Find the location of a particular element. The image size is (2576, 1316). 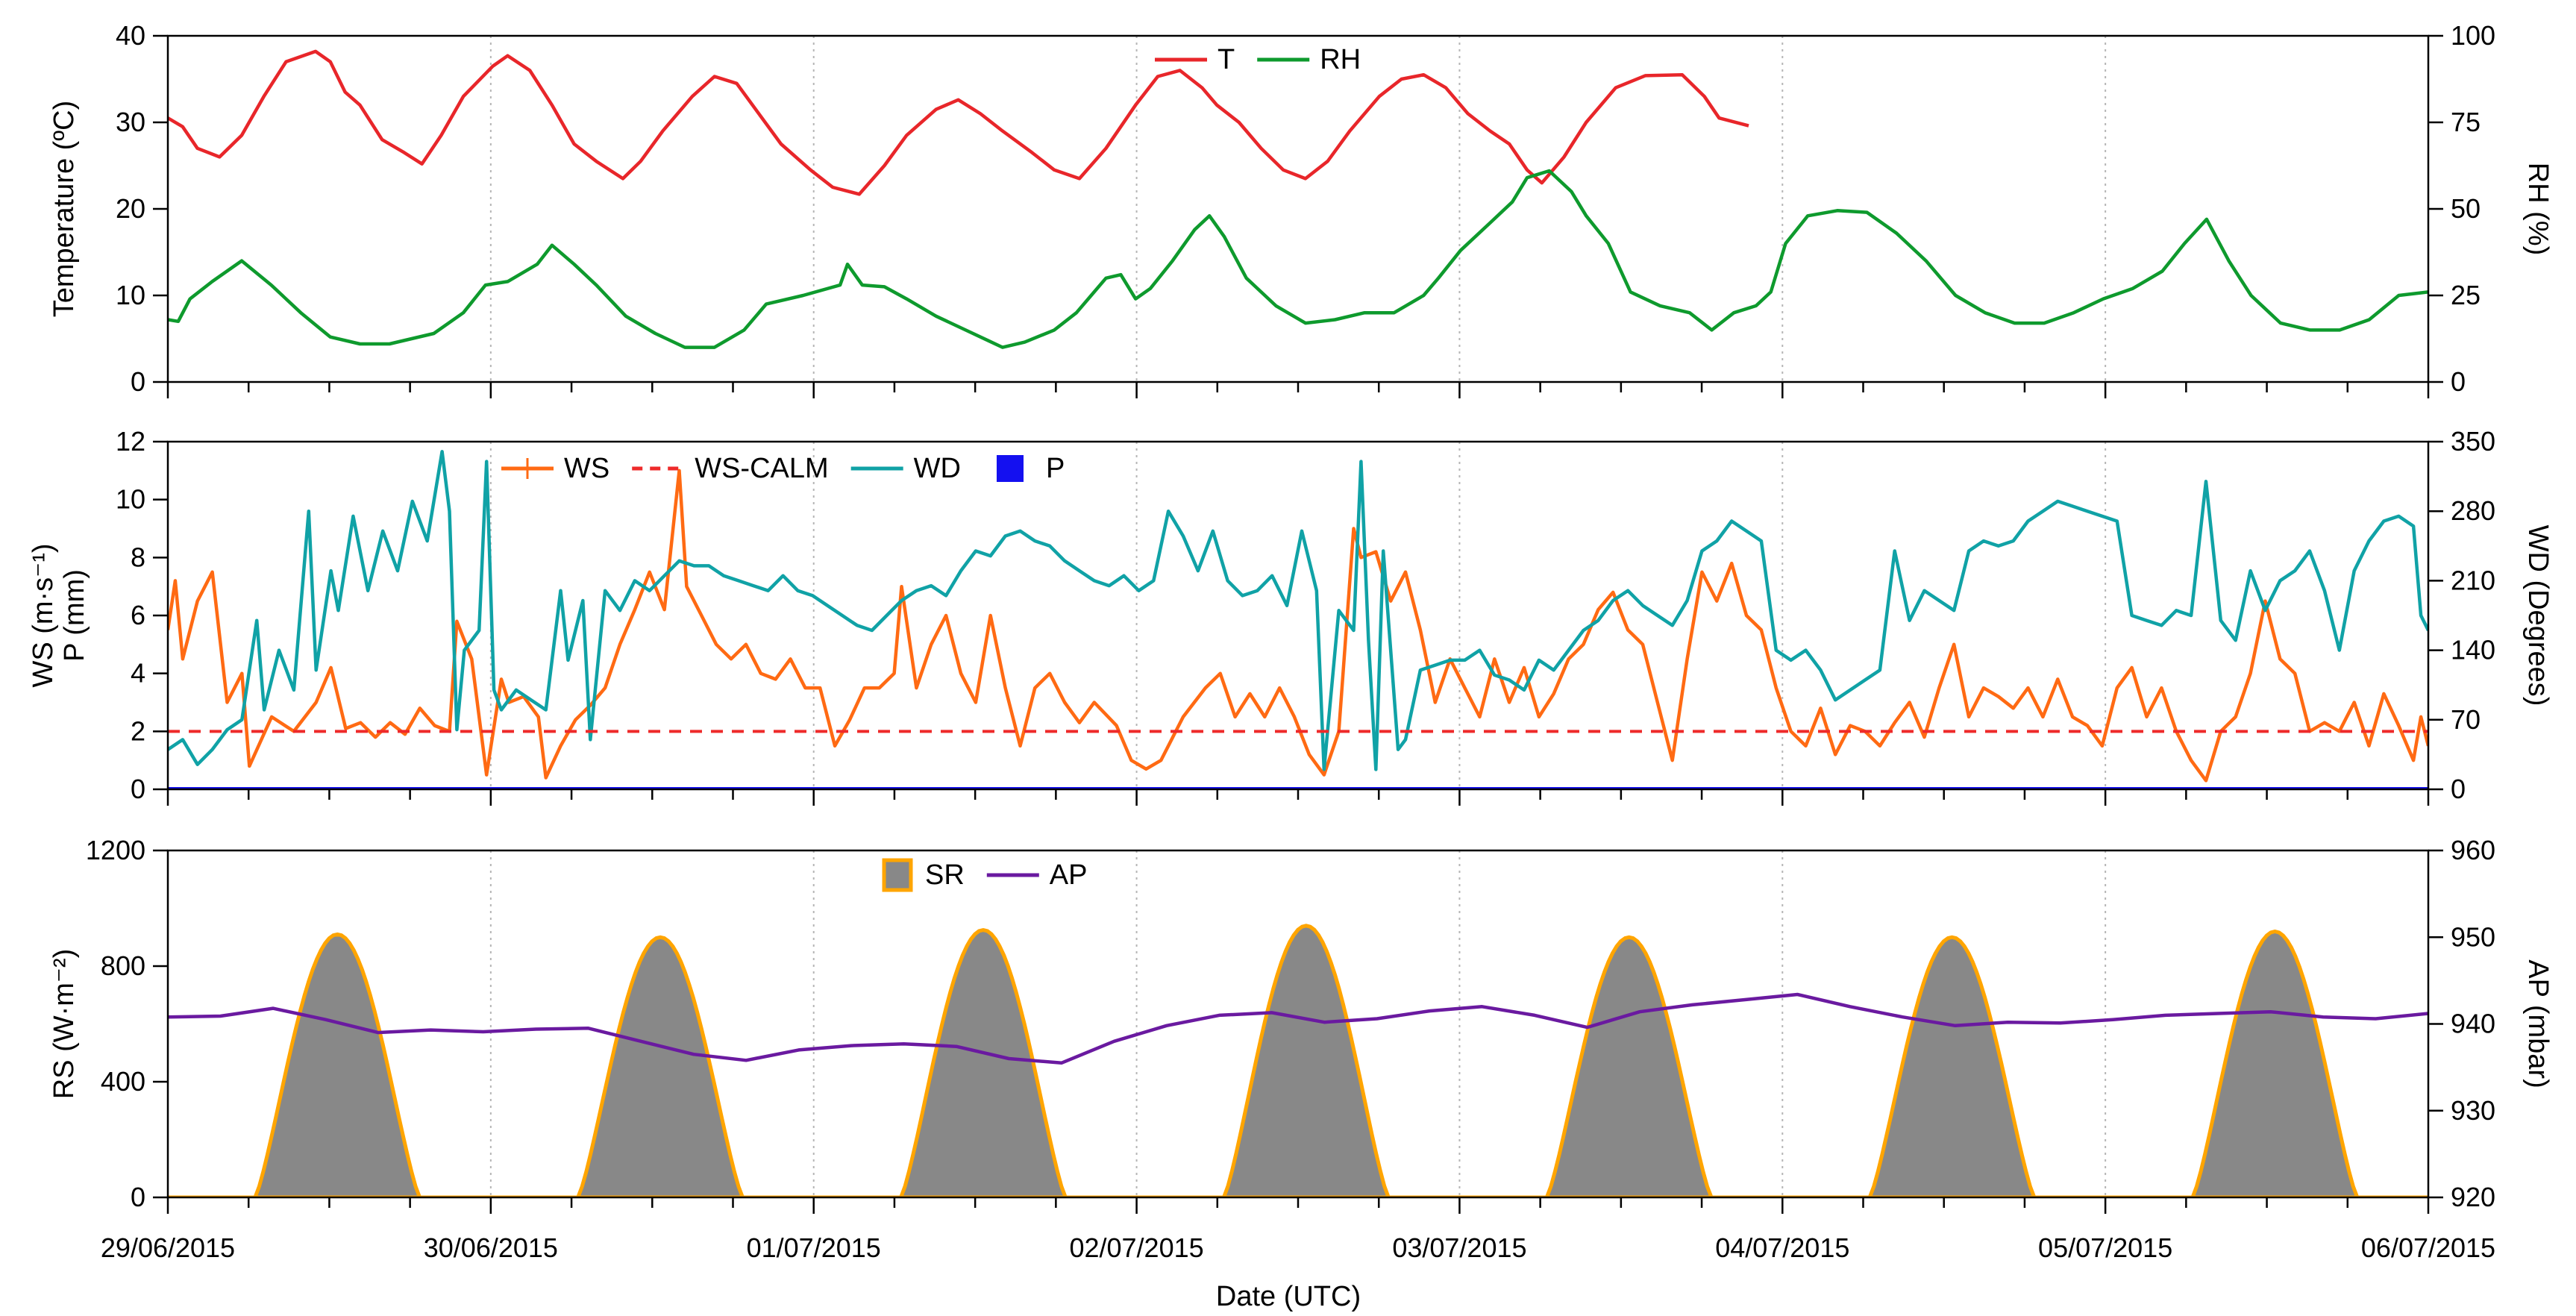

right-tick-label: 940 is located at coordinates (2473, 1024).